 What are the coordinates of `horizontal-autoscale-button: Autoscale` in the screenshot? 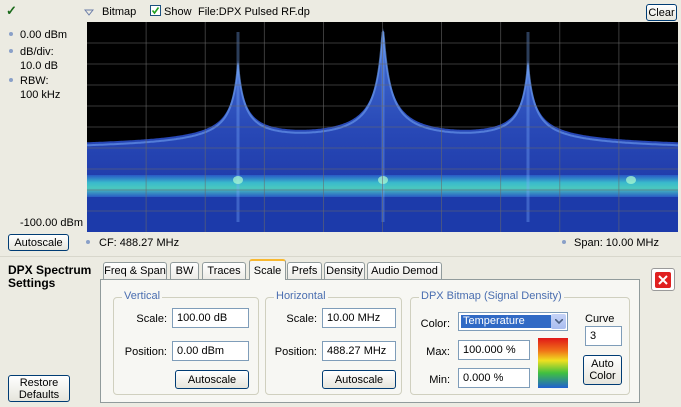 It's located at (359, 379).